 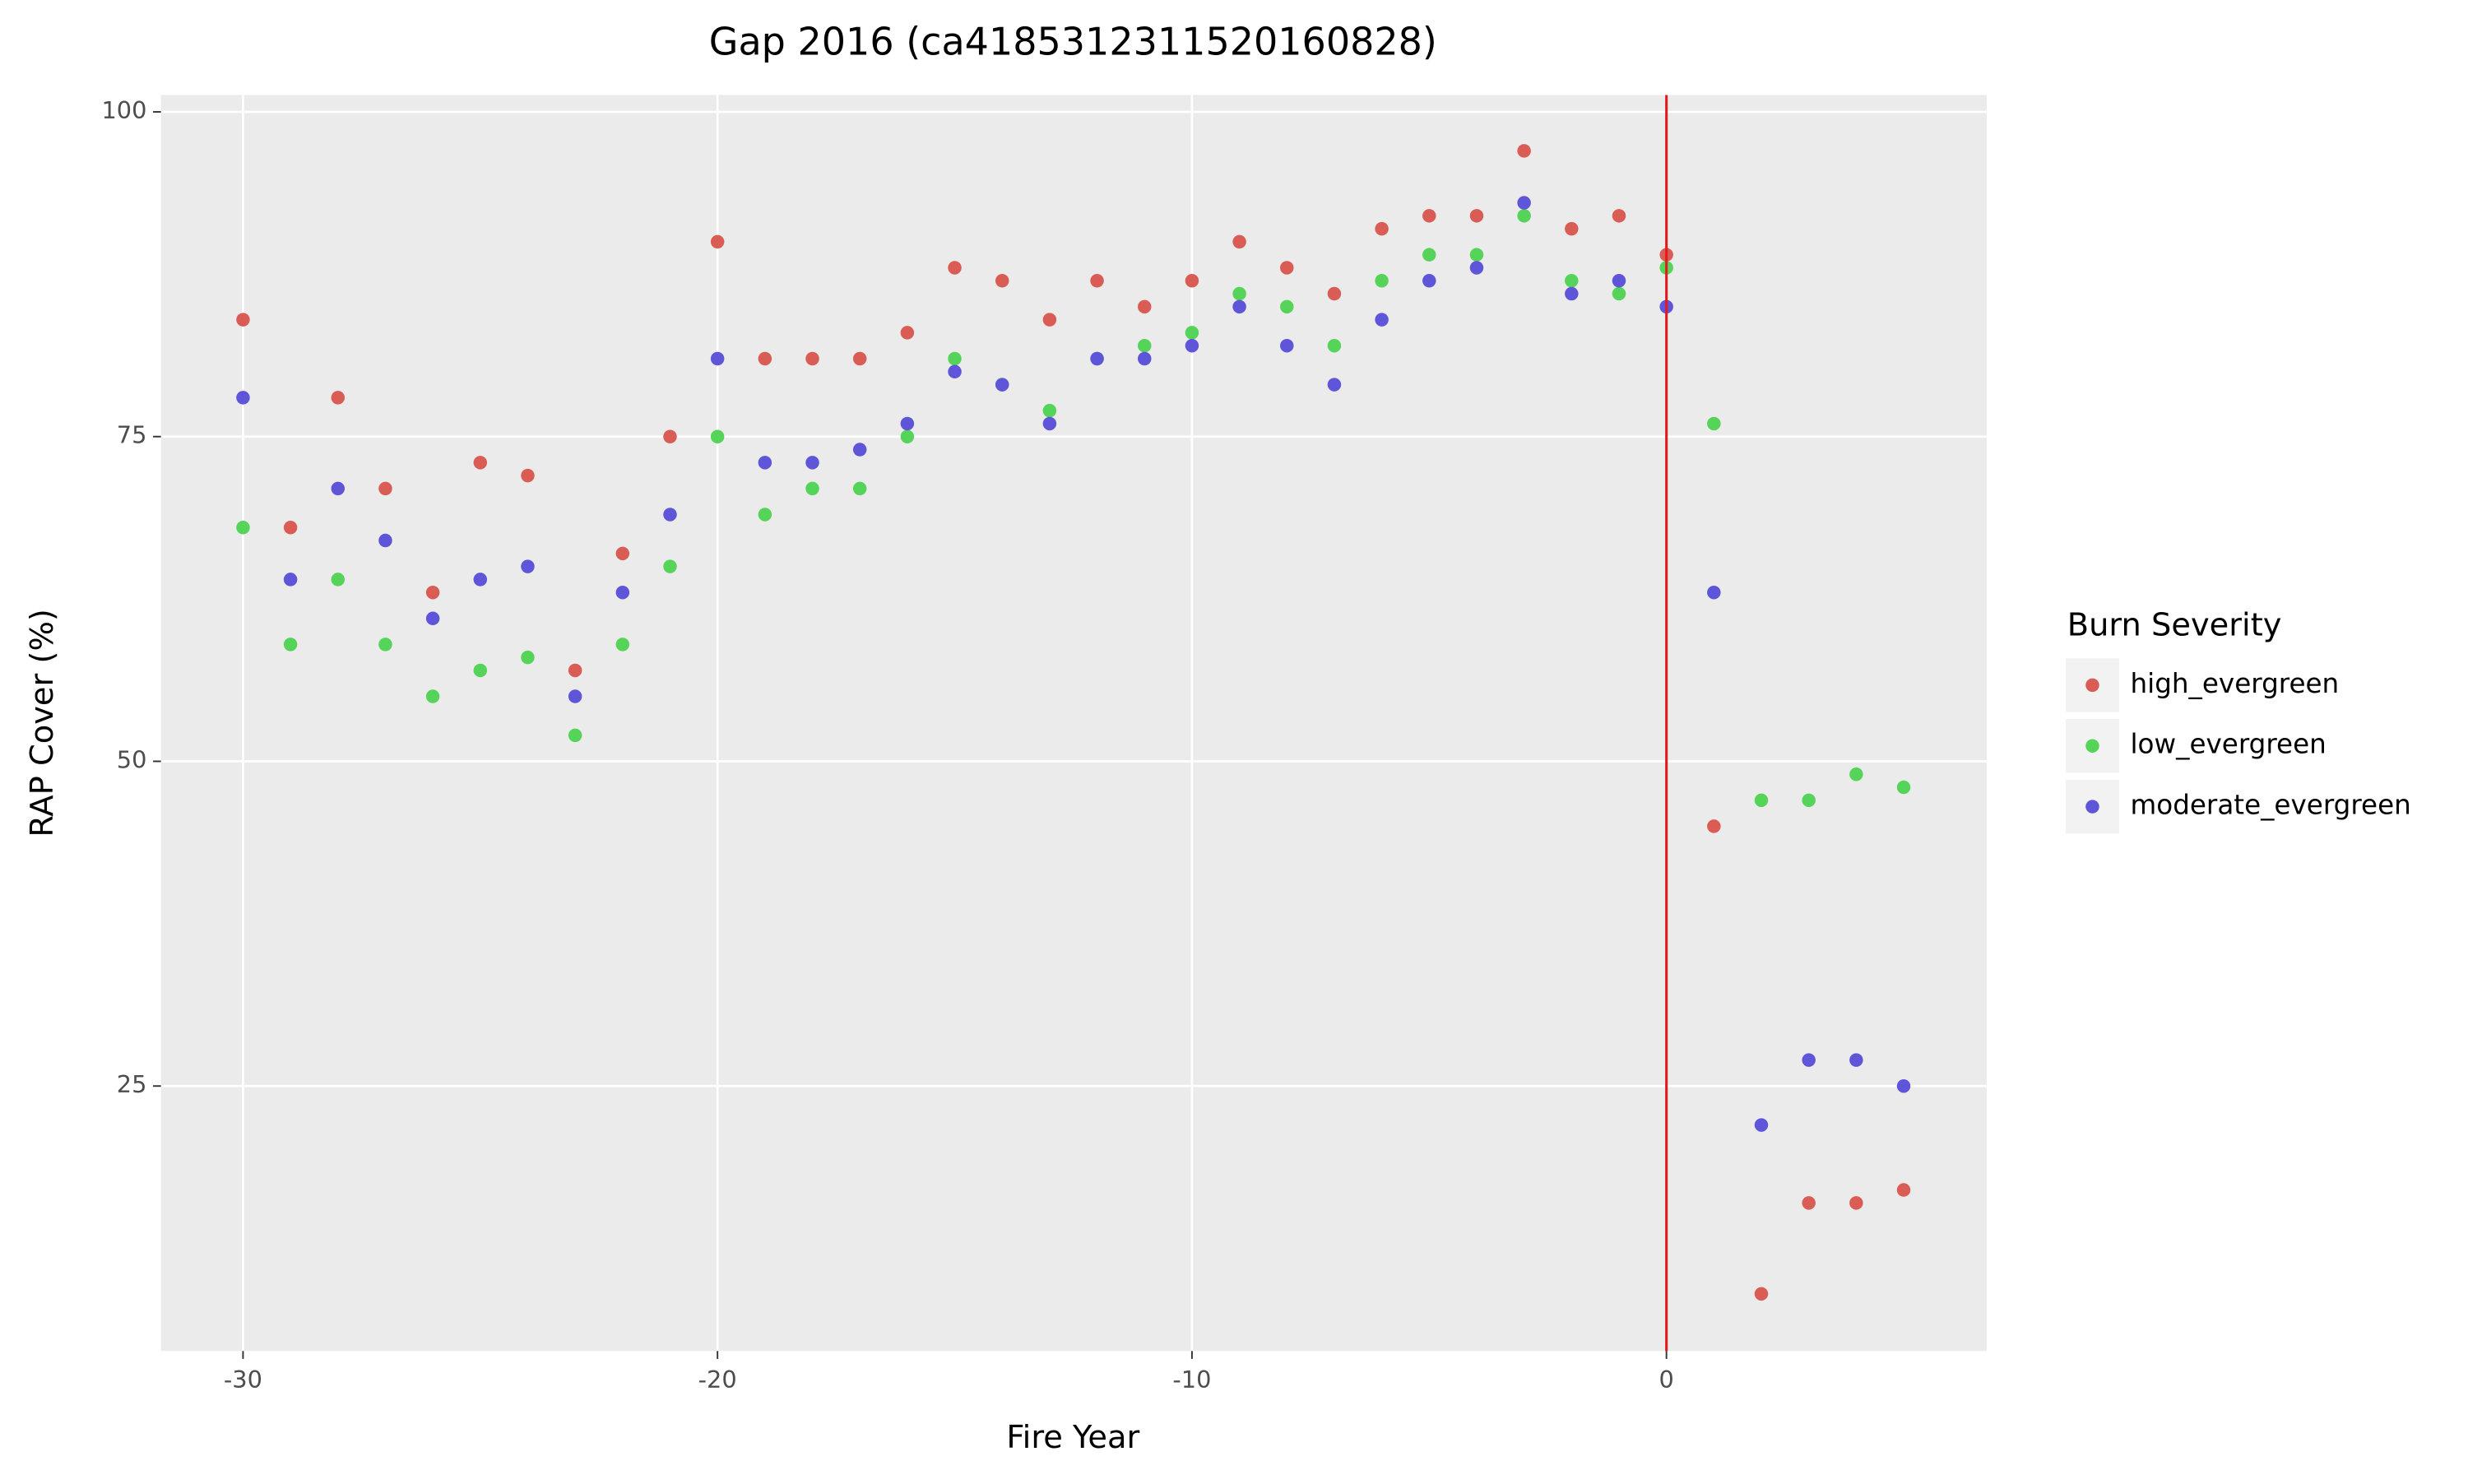 What do you see at coordinates (124, 110) in the screenshot?
I see `y-tick-label: 100` at bounding box center [124, 110].